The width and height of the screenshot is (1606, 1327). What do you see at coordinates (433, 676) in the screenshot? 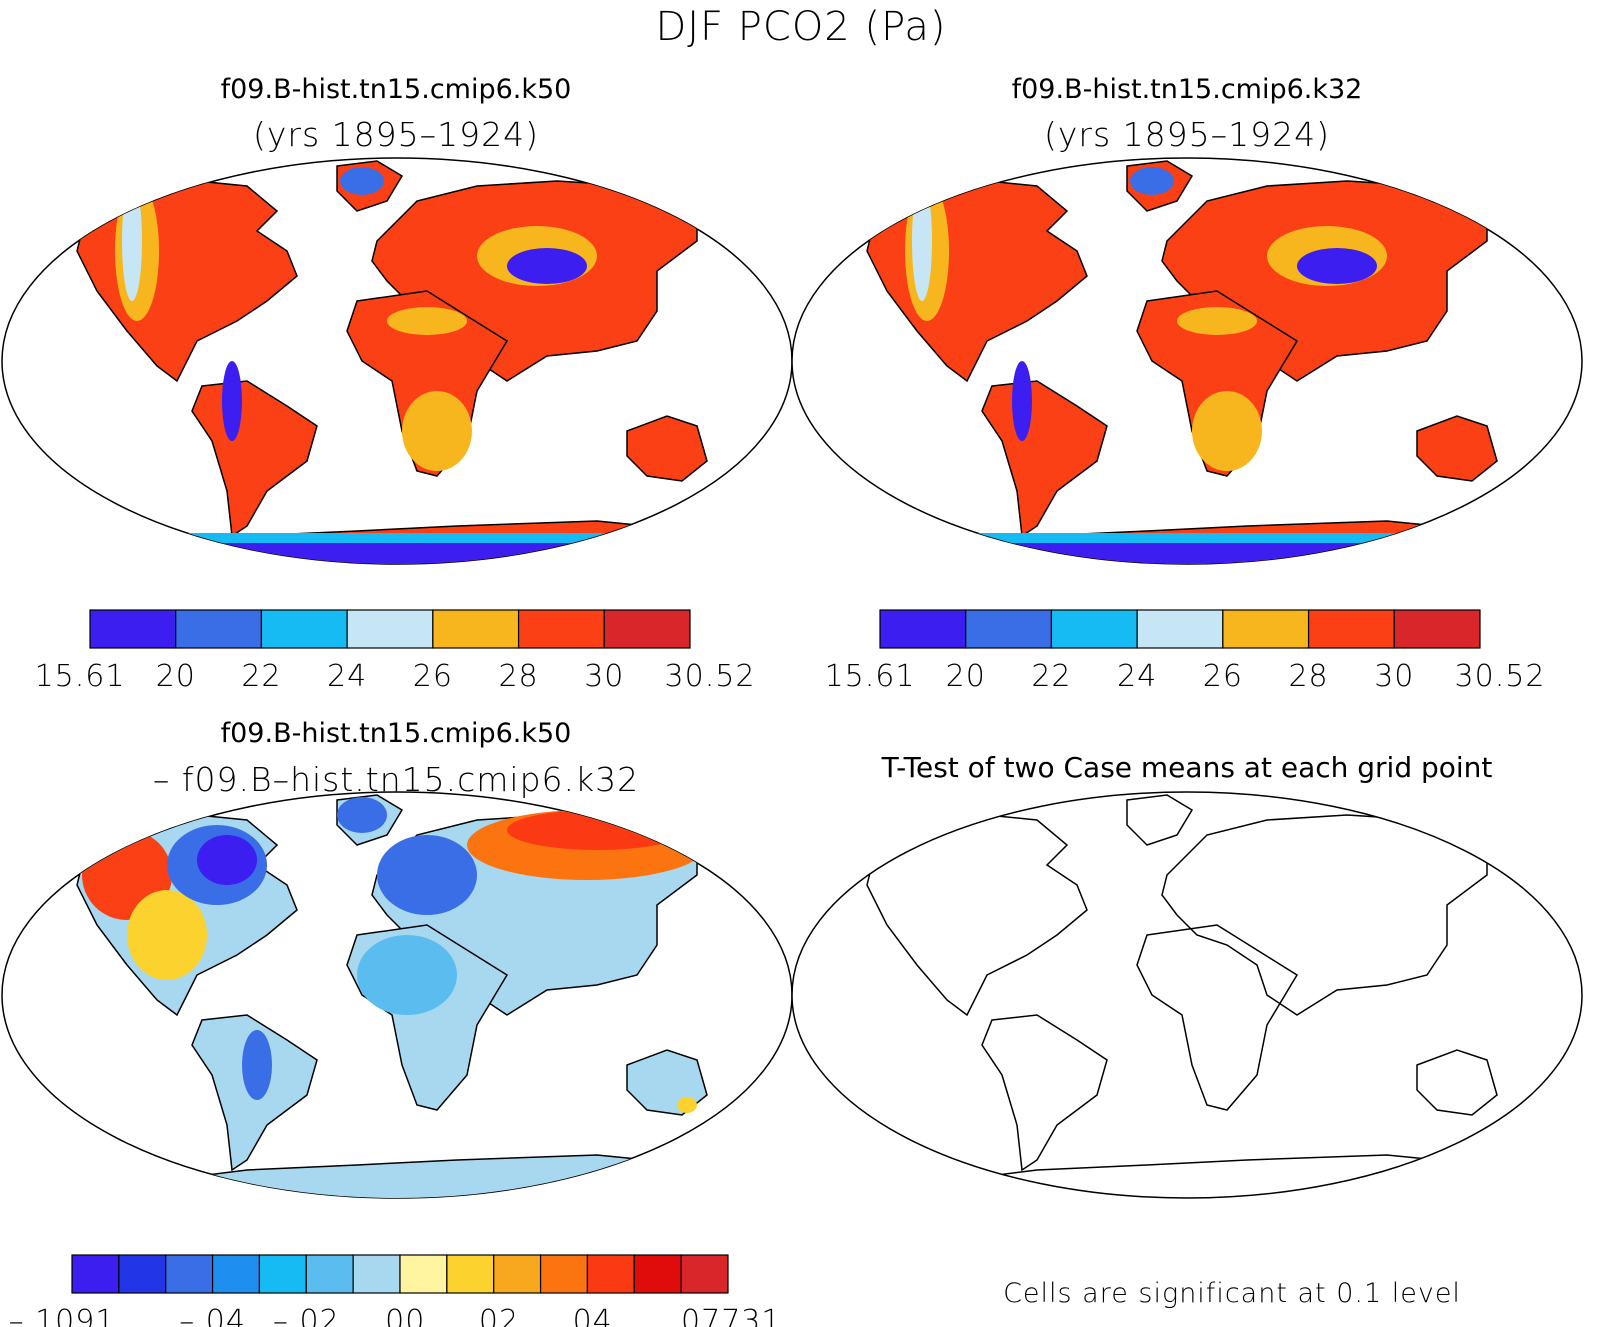
I see `colorbar-k50-label: 26` at bounding box center [433, 676].